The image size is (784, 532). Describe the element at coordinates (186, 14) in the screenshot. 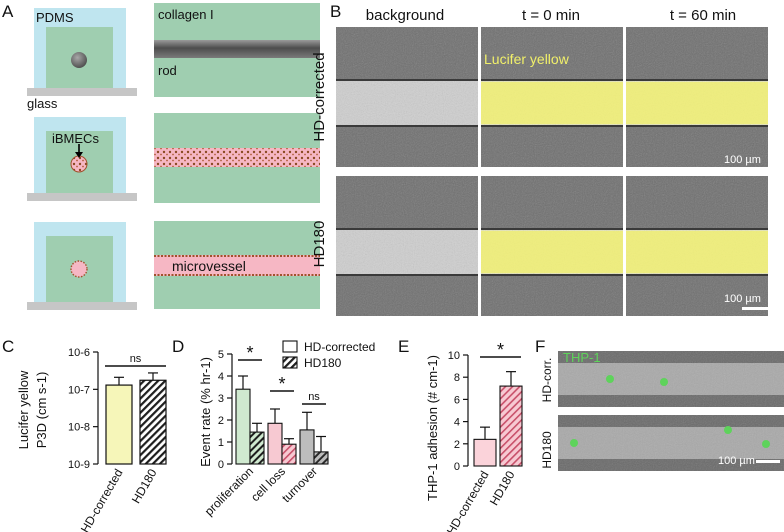

I see `collagen-label: collagen I` at that location.